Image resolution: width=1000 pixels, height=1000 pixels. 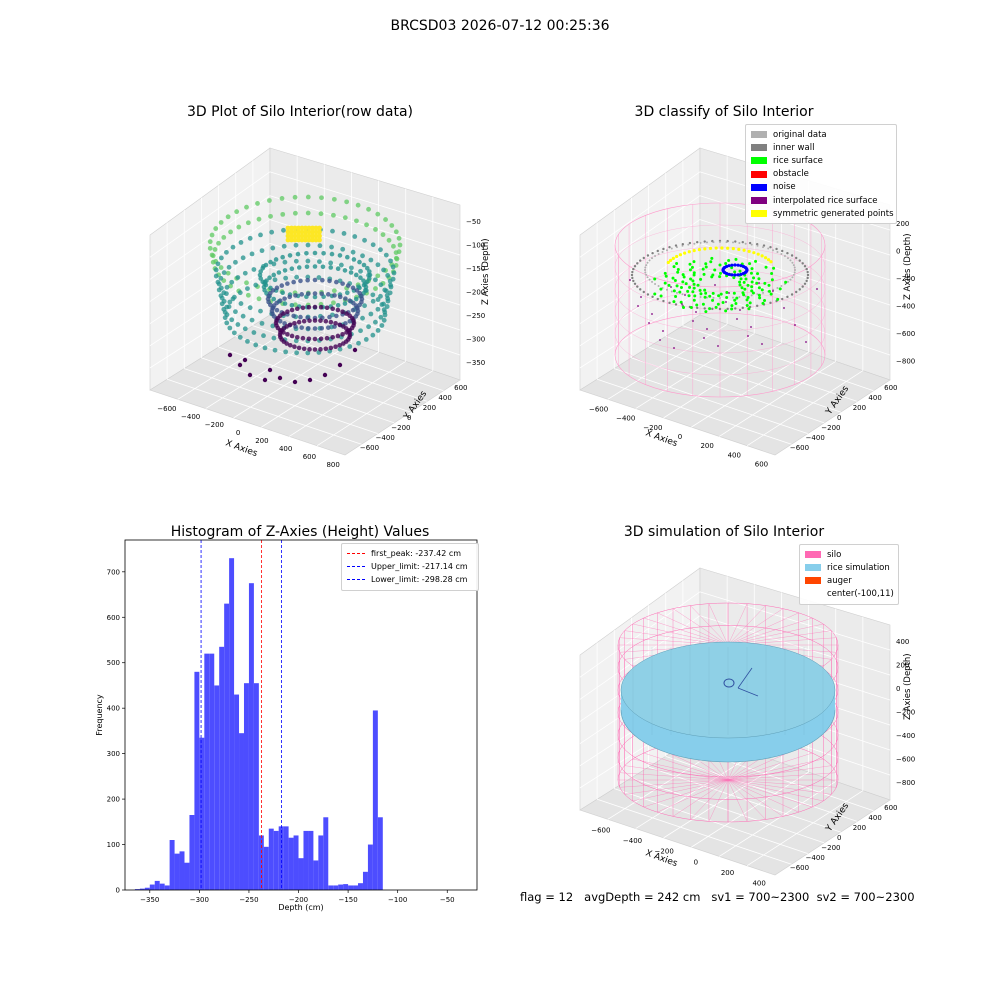 I want to click on panel2-legend-item: inner wall, so click(x=821, y=147).